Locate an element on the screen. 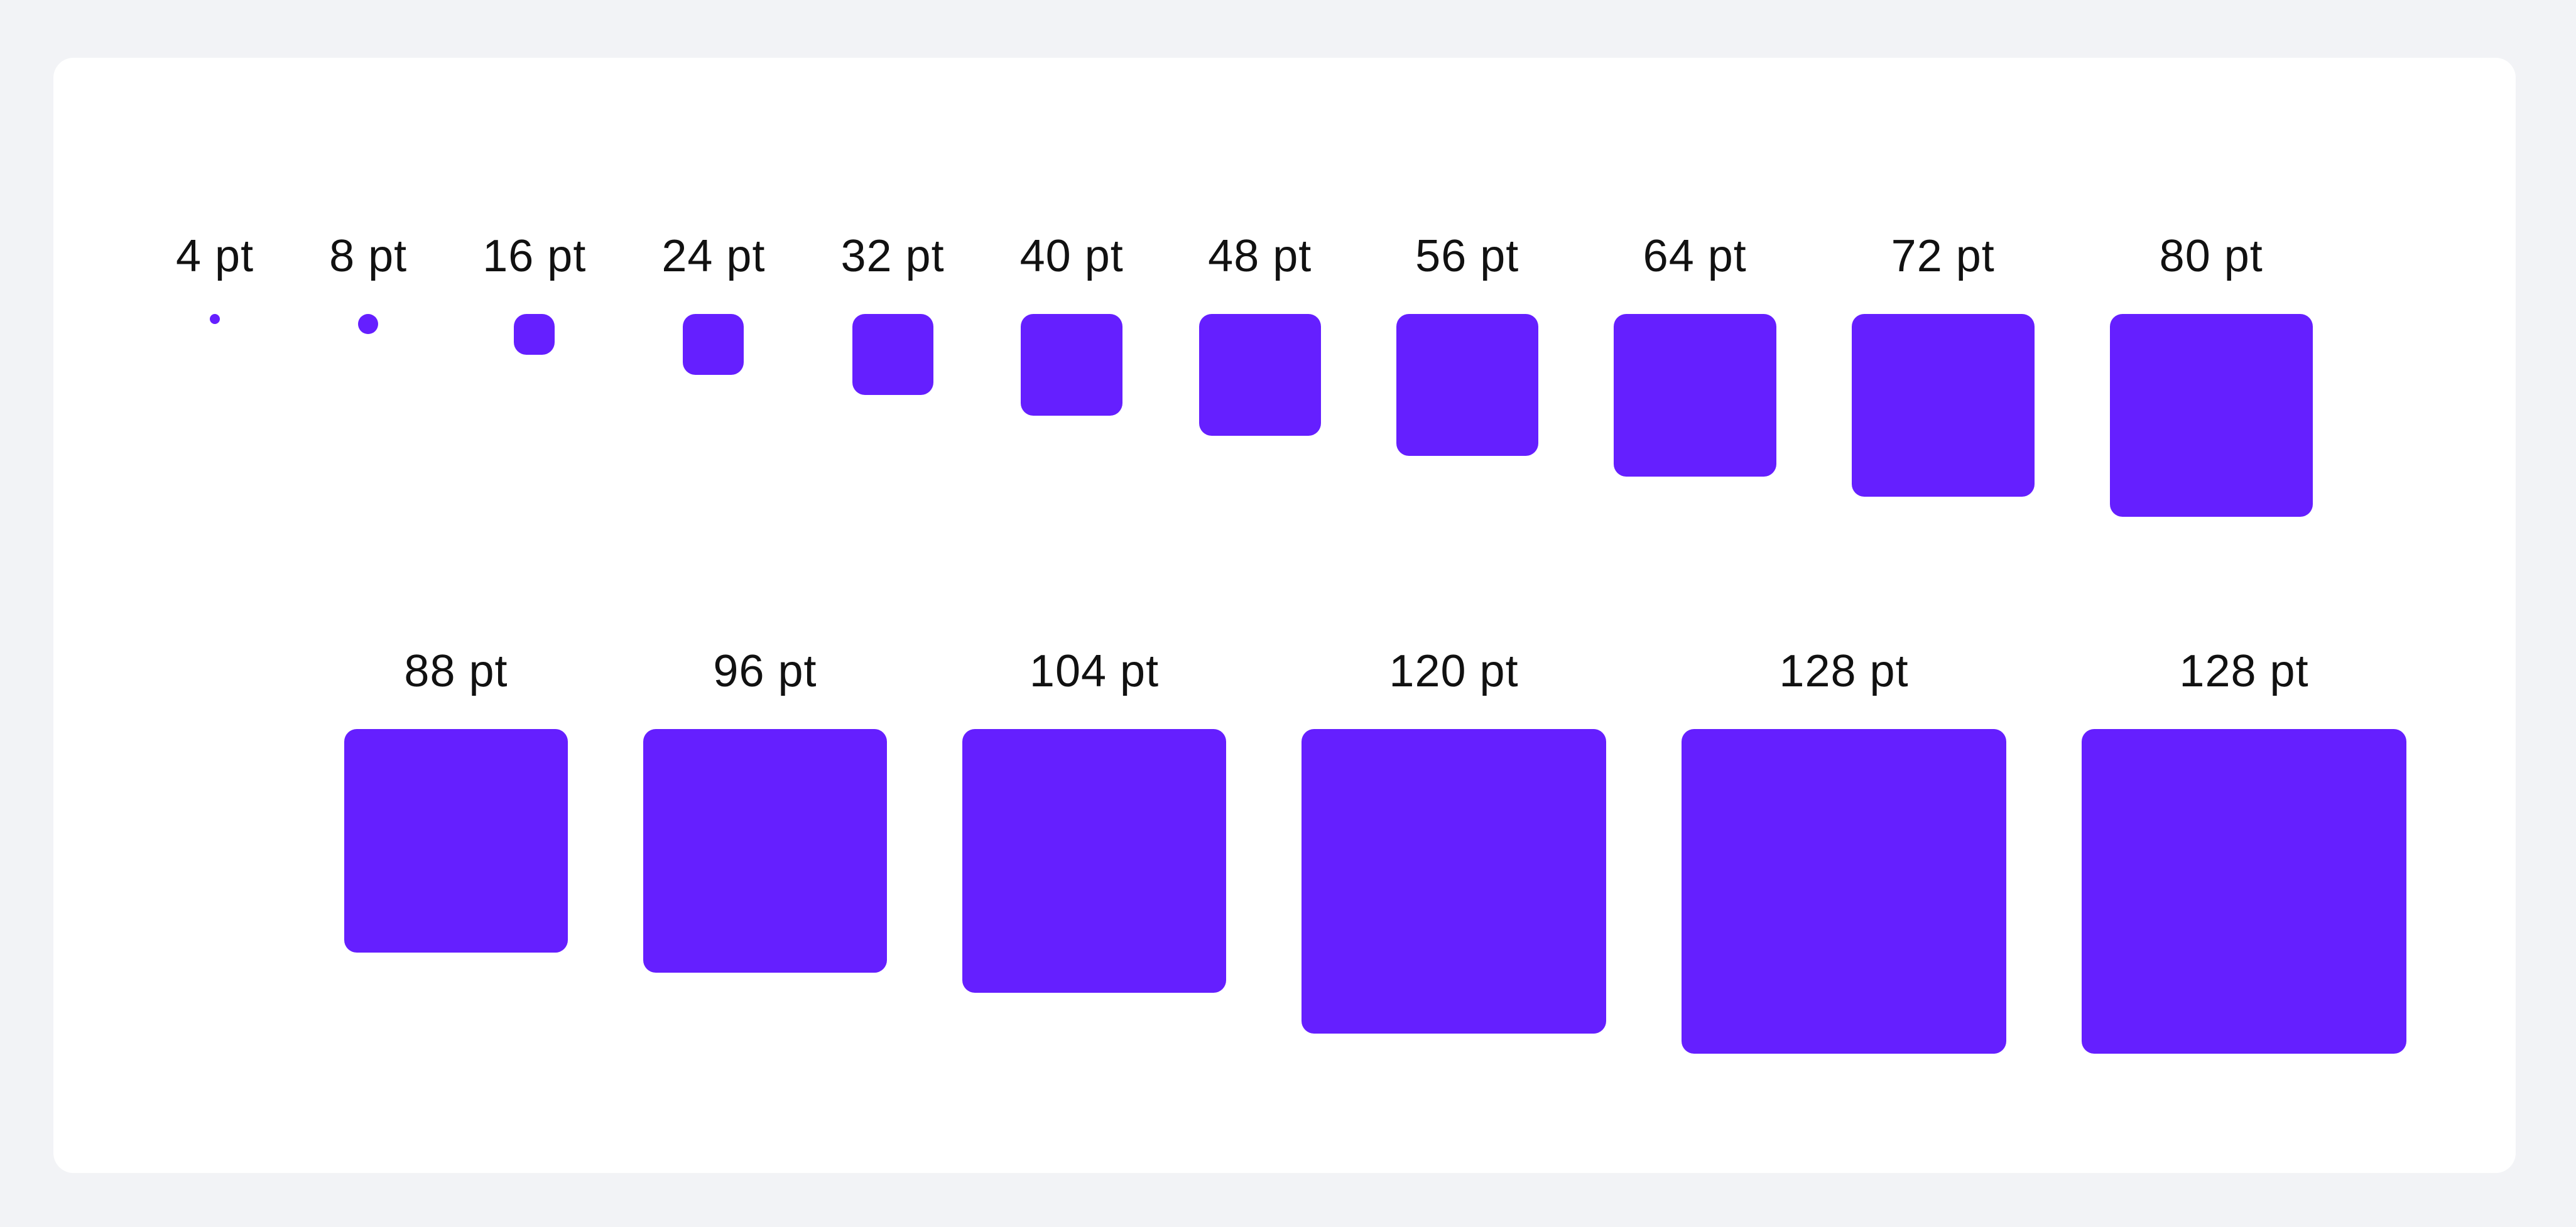 This screenshot has width=2576, height=1227. scale-item: 4 pt is located at coordinates (215, 279).